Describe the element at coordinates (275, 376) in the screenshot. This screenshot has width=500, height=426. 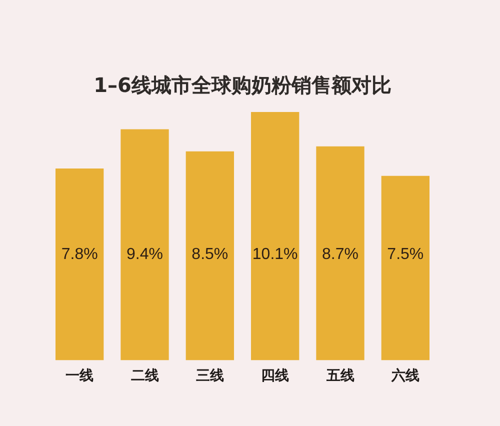
I see `x-tick-label: 四线` at that location.